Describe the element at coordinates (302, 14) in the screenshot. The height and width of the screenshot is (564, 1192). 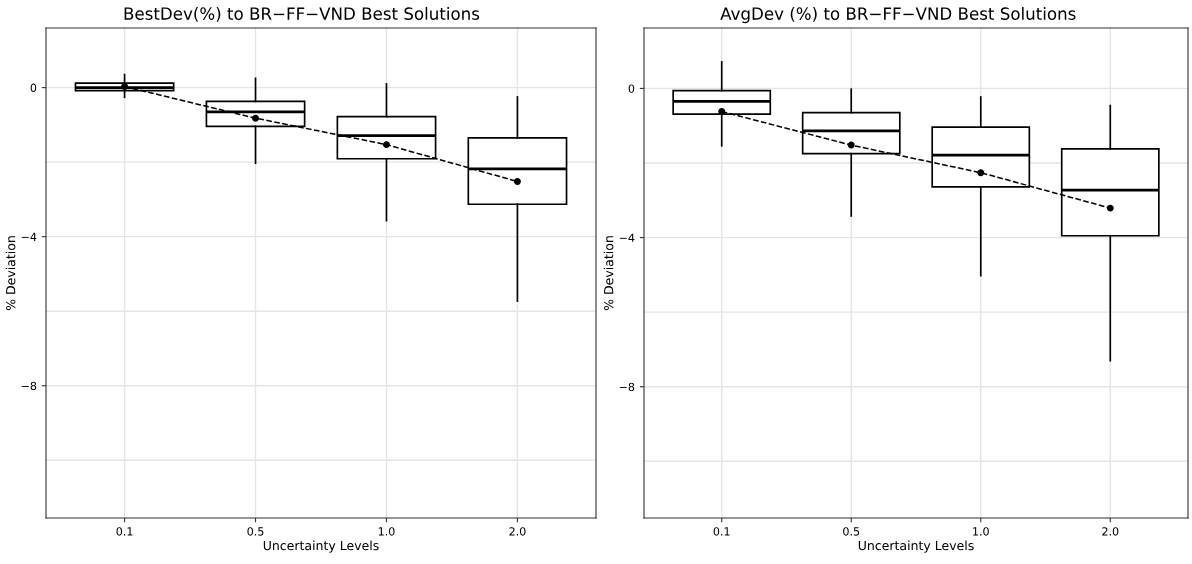
I see `chart-title: BestDev(%) to BR−FF−VND Best Solutions` at that location.